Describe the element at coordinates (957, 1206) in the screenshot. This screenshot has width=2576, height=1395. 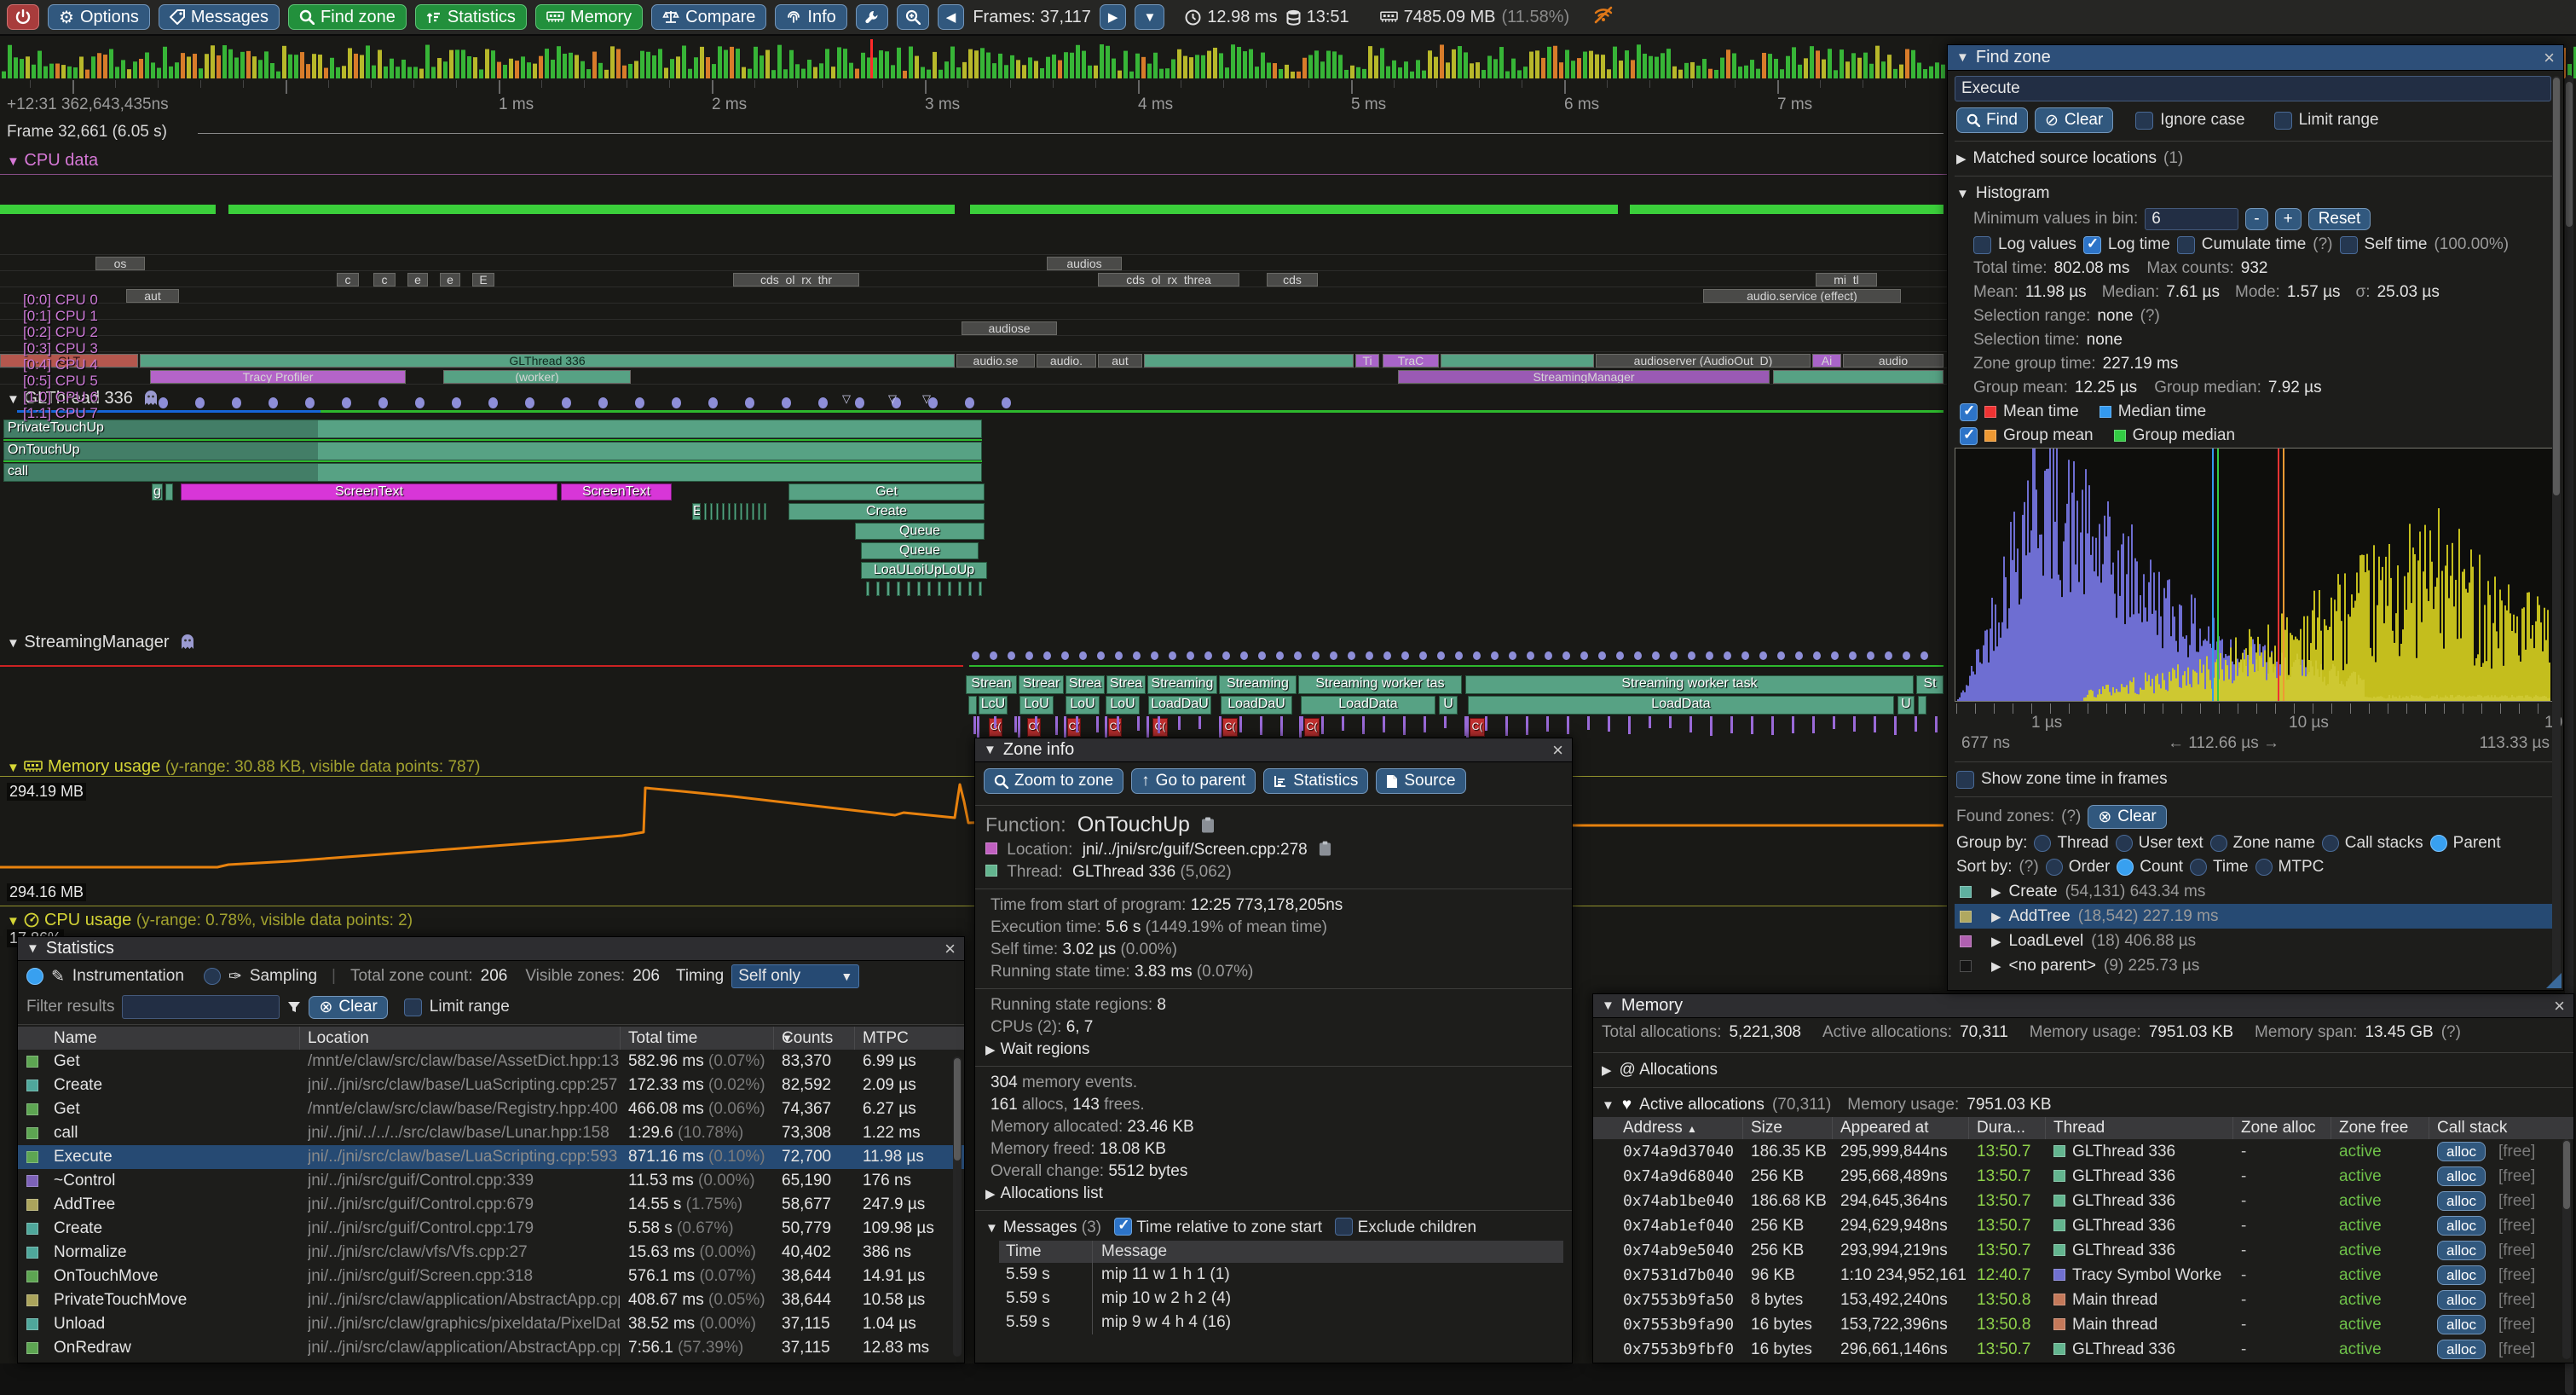
I see `statistics-scrollbar` at that location.